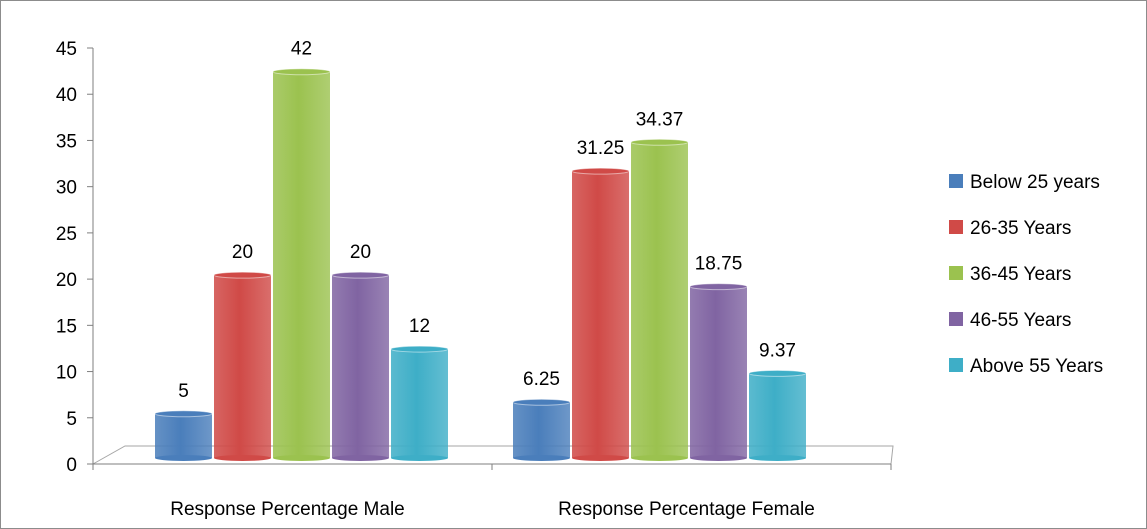 This screenshot has width=1147, height=529. What do you see at coordinates (1020, 228) in the screenshot?
I see `legend-label: 26-35 Years` at bounding box center [1020, 228].